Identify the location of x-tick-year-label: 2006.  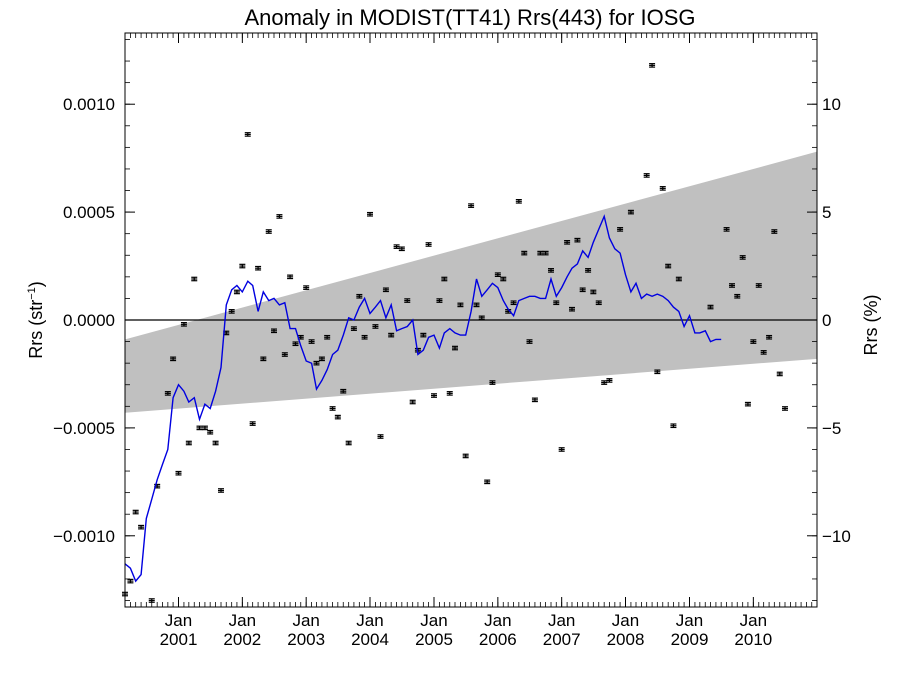
(498, 639).